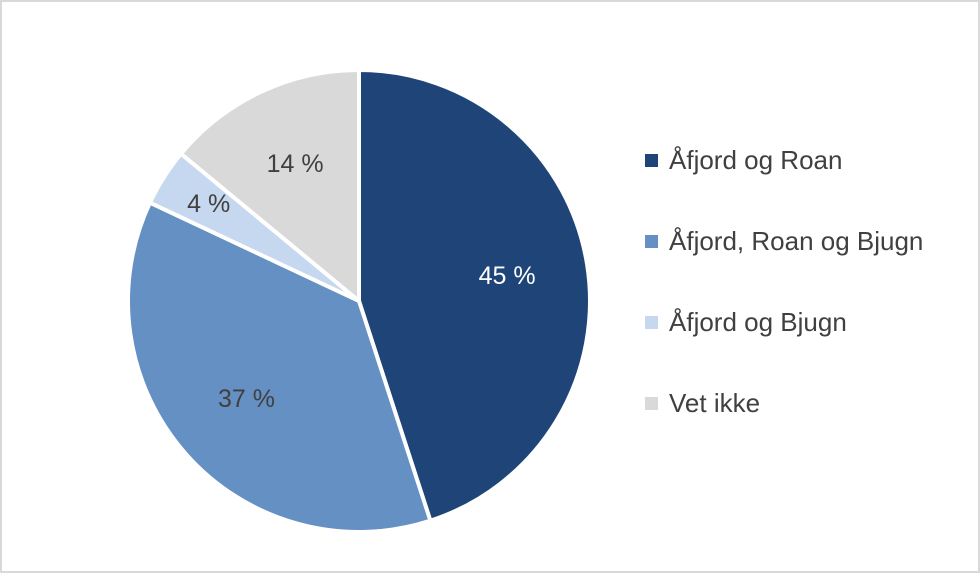 The width and height of the screenshot is (980, 573). I want to click on legend-item-afjord-og-roan: Åfjord og Roan, so click(784, 160).